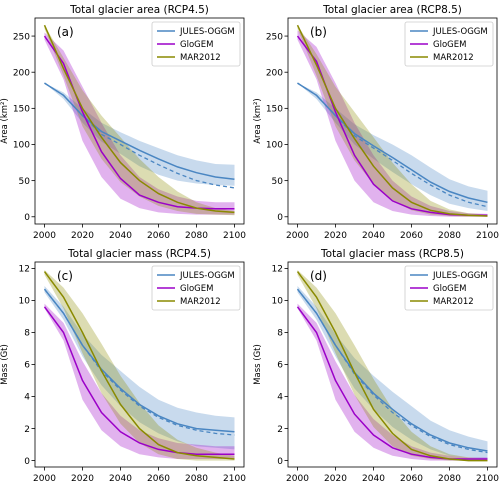  Describe the element at coordinates (278, 182) in the screenshot. I see `y-tick-label: 50` at that location.